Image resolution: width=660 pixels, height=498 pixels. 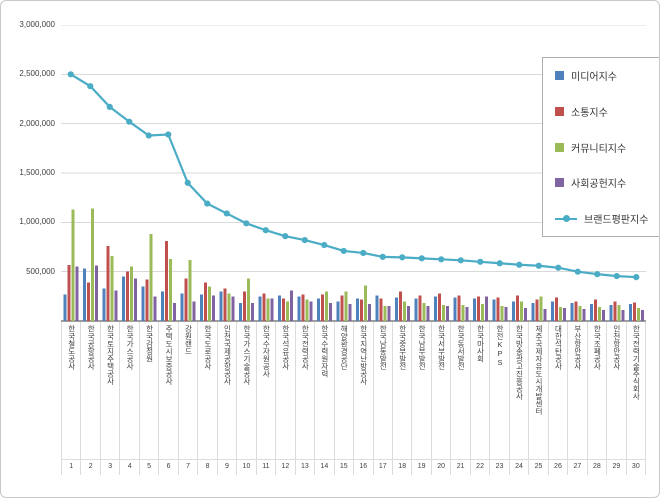 What do you see at coordinates (266, 351) in the screenshot?
I see `x-label-text: 한국수자원공사` at bounding box center [266, 351].